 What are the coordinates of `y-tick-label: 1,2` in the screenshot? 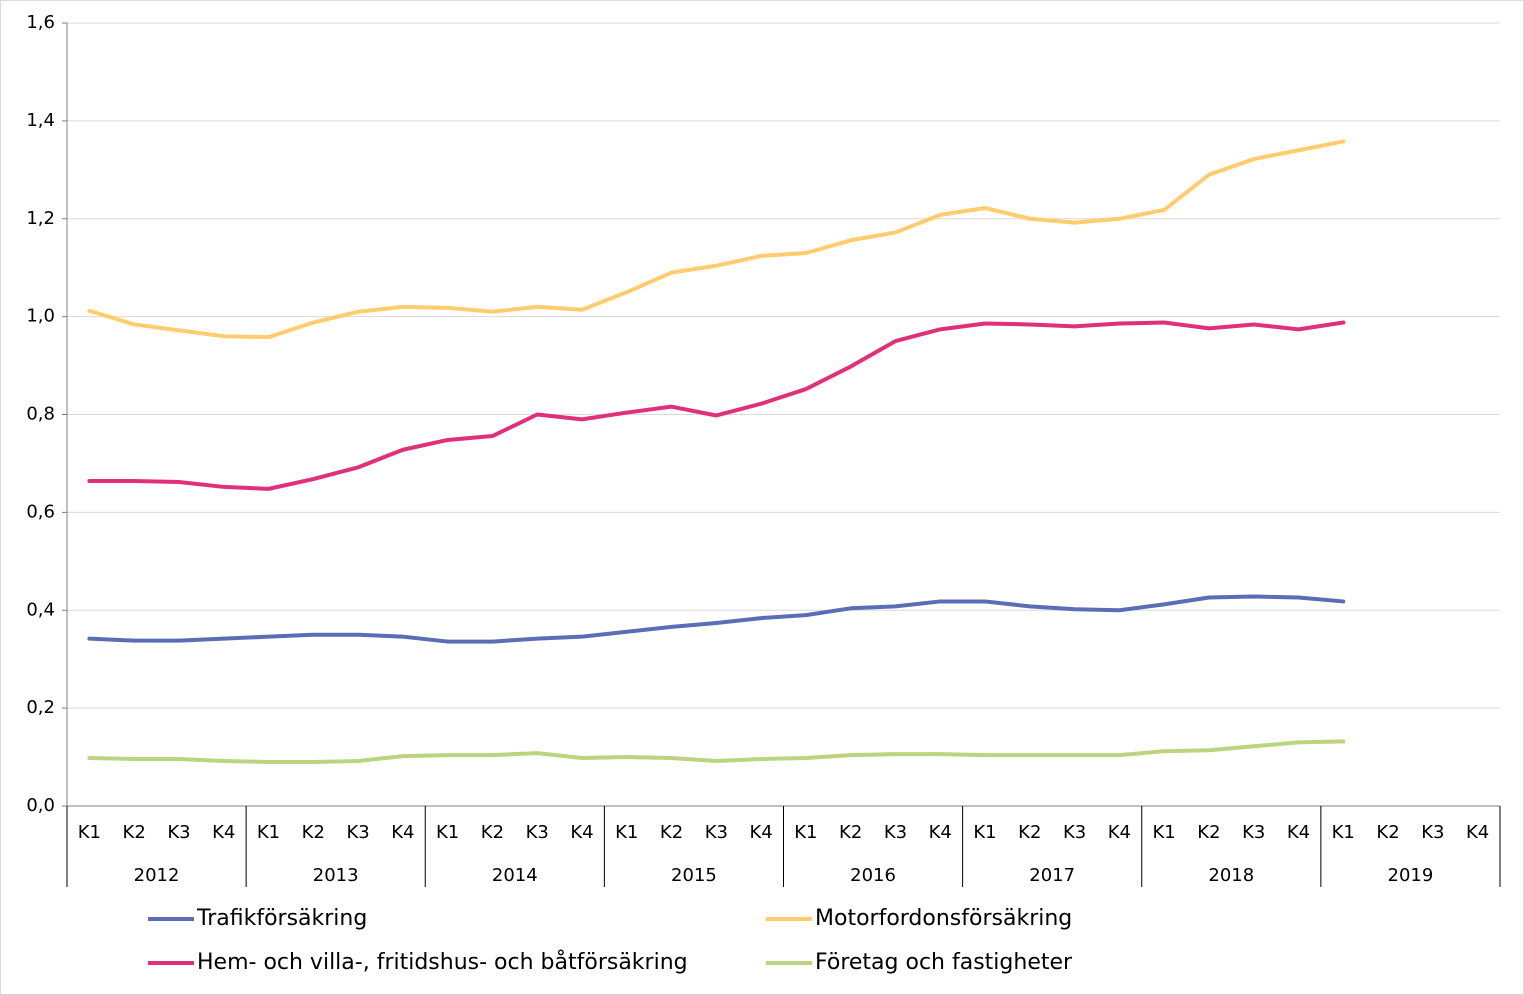 It's located at (40, 218).